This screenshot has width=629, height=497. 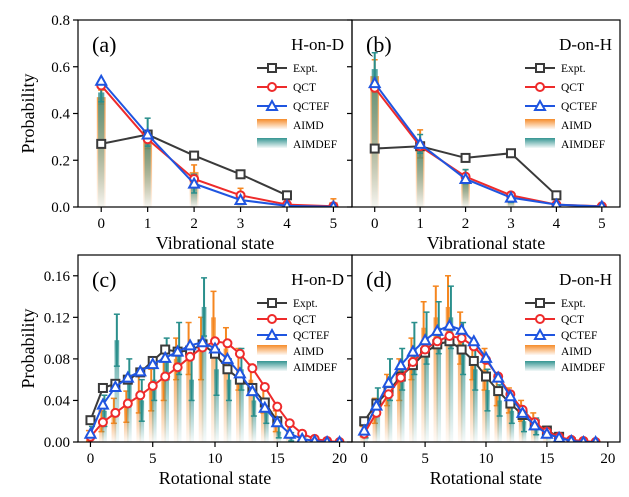 What do you see at coordinates (546, 459) in the screenshot?
I see `x-tick-label: 15` at bounding box center [546, 459].